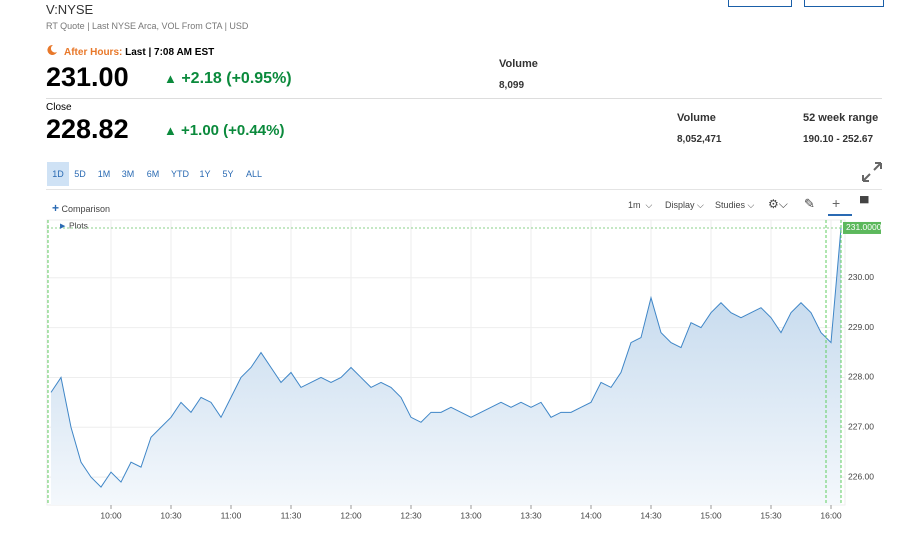  What do you see at coordinates (104, 174) in the screenshot?
I see `range-tab: 1M` at bounding box center [104, 174].